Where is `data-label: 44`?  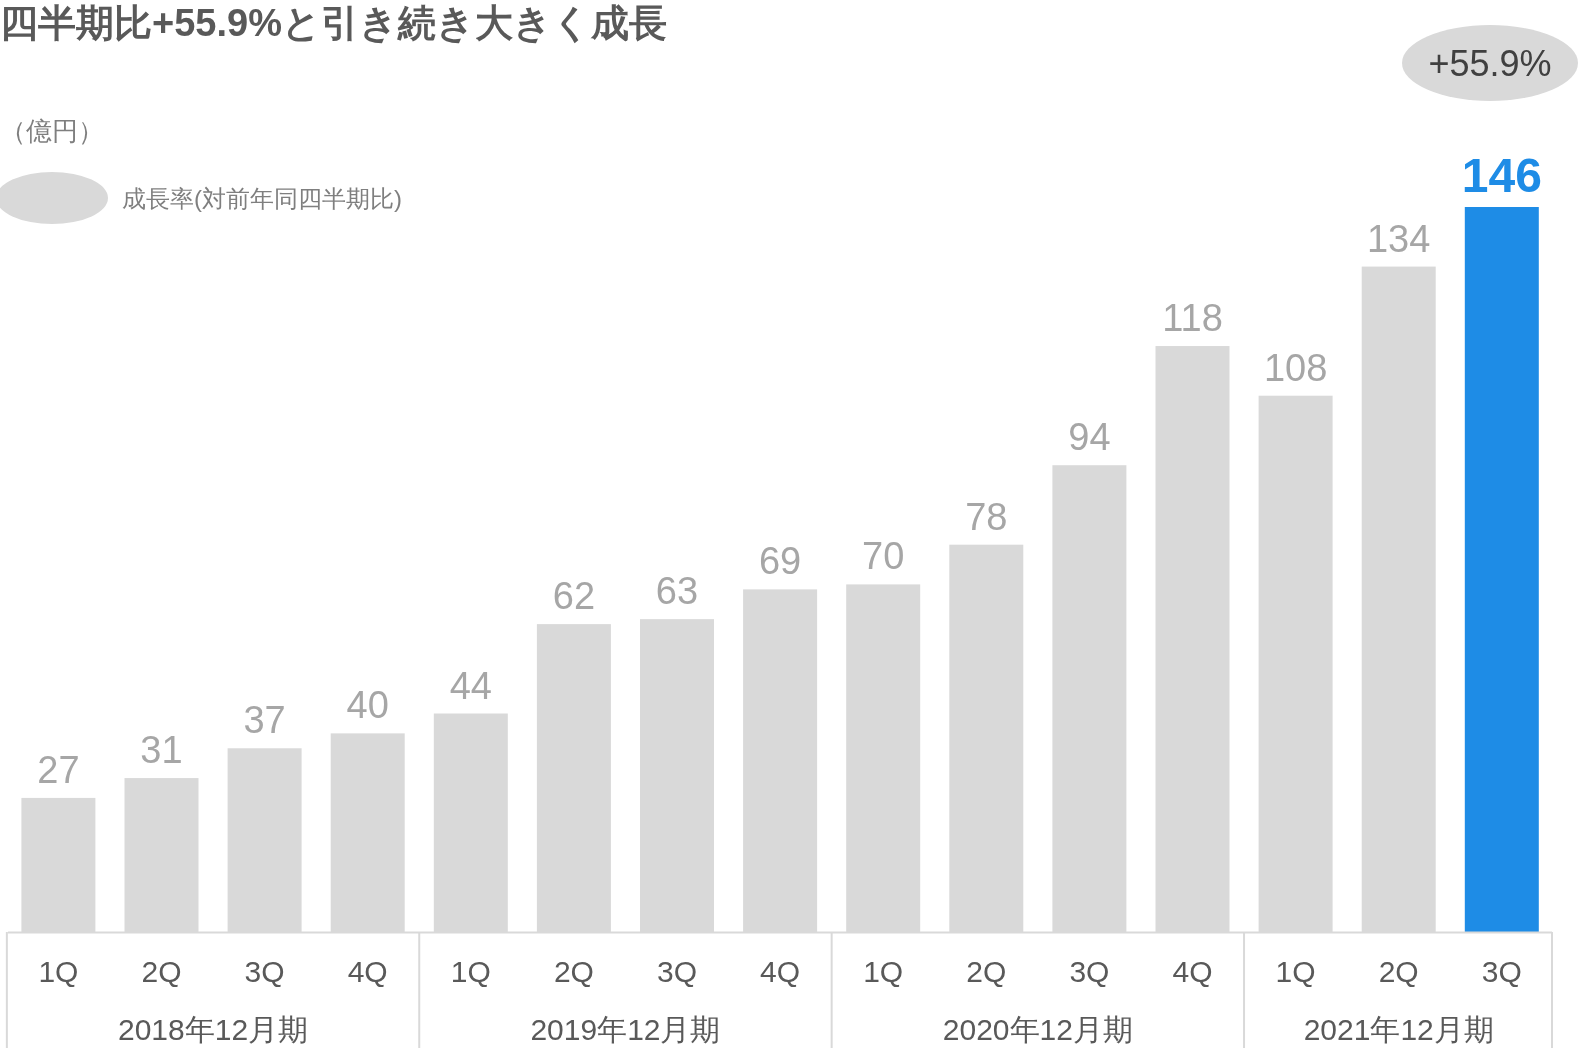
data-label: 44 is located at coordinates (470, 685).